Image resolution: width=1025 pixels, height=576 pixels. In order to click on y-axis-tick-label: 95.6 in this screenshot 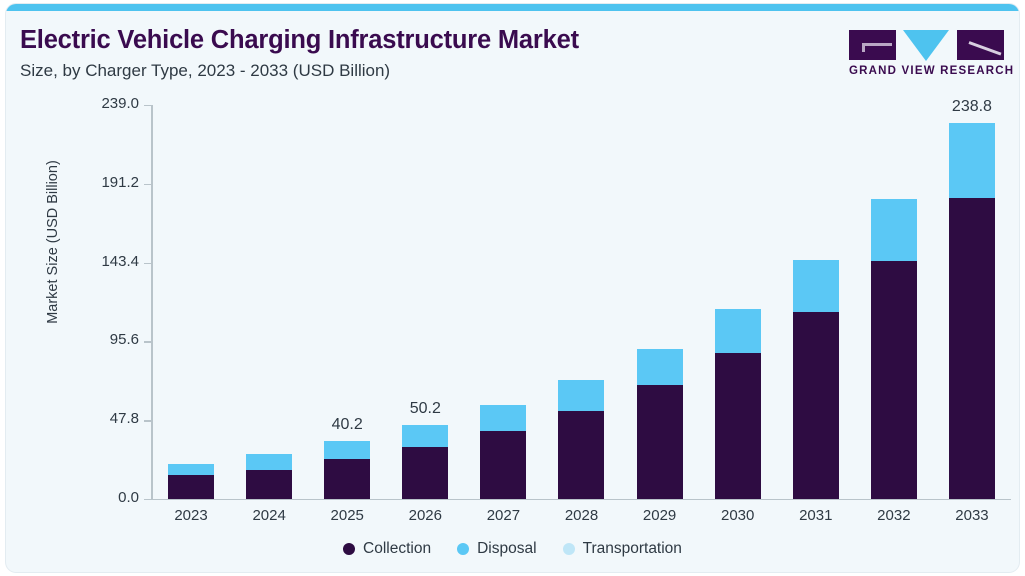, I will do `click(124, 340)`.